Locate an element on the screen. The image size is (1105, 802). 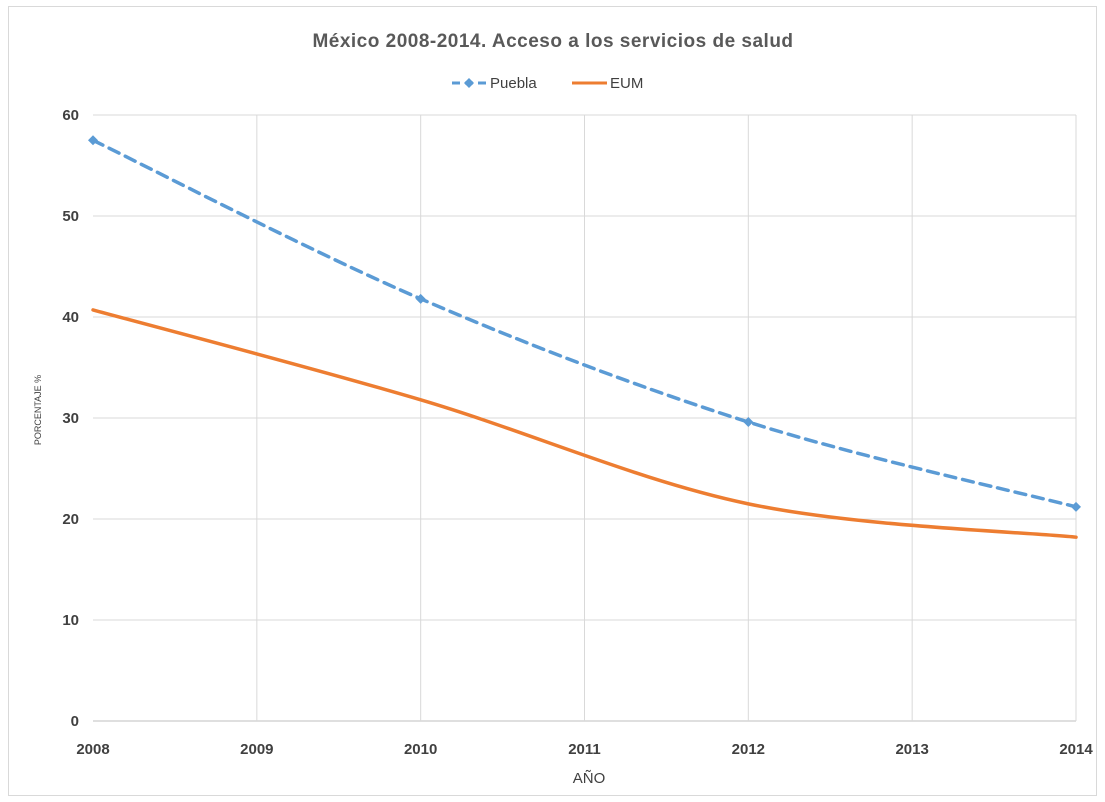
legend: Puebla EUM is located at coordinates (547, 83).